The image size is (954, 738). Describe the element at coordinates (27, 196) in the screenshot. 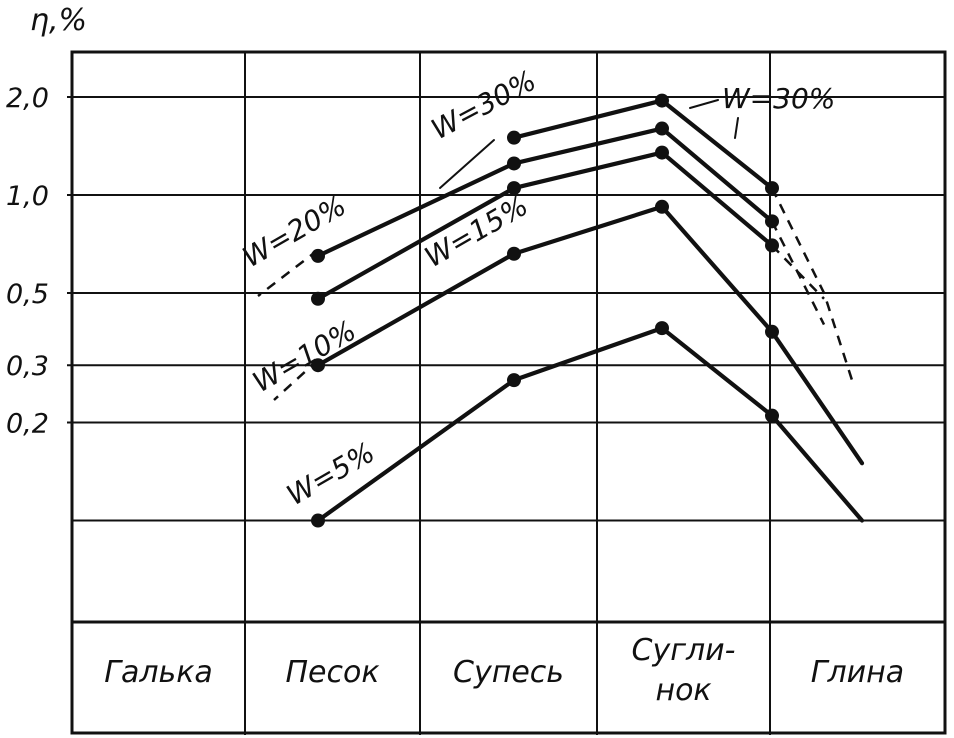

I see `y-tick-label: 1,0` at that location.